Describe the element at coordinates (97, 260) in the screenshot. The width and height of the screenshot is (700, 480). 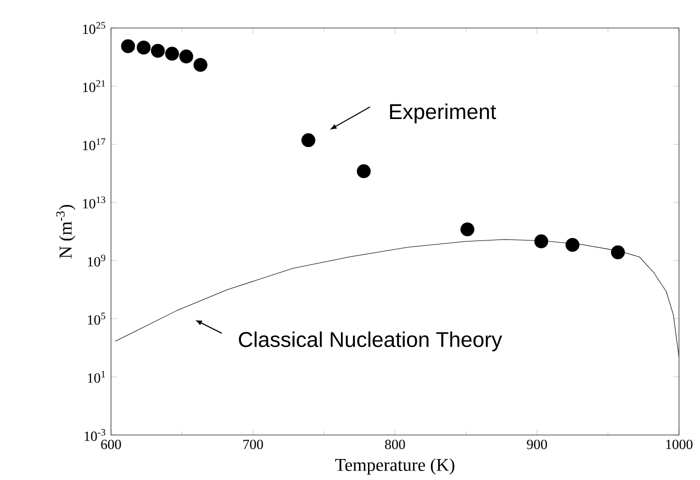
I see `y-tick-label: 10$^{9}$` at that location.